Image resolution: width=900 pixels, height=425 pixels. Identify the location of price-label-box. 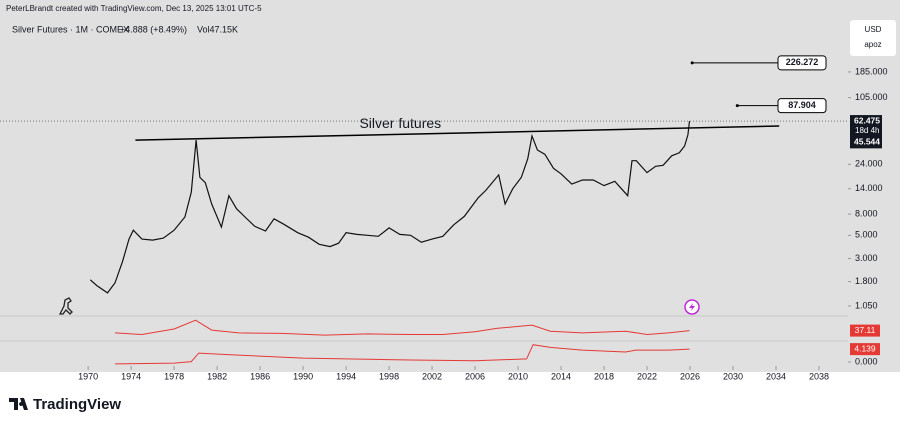
(866, 142).